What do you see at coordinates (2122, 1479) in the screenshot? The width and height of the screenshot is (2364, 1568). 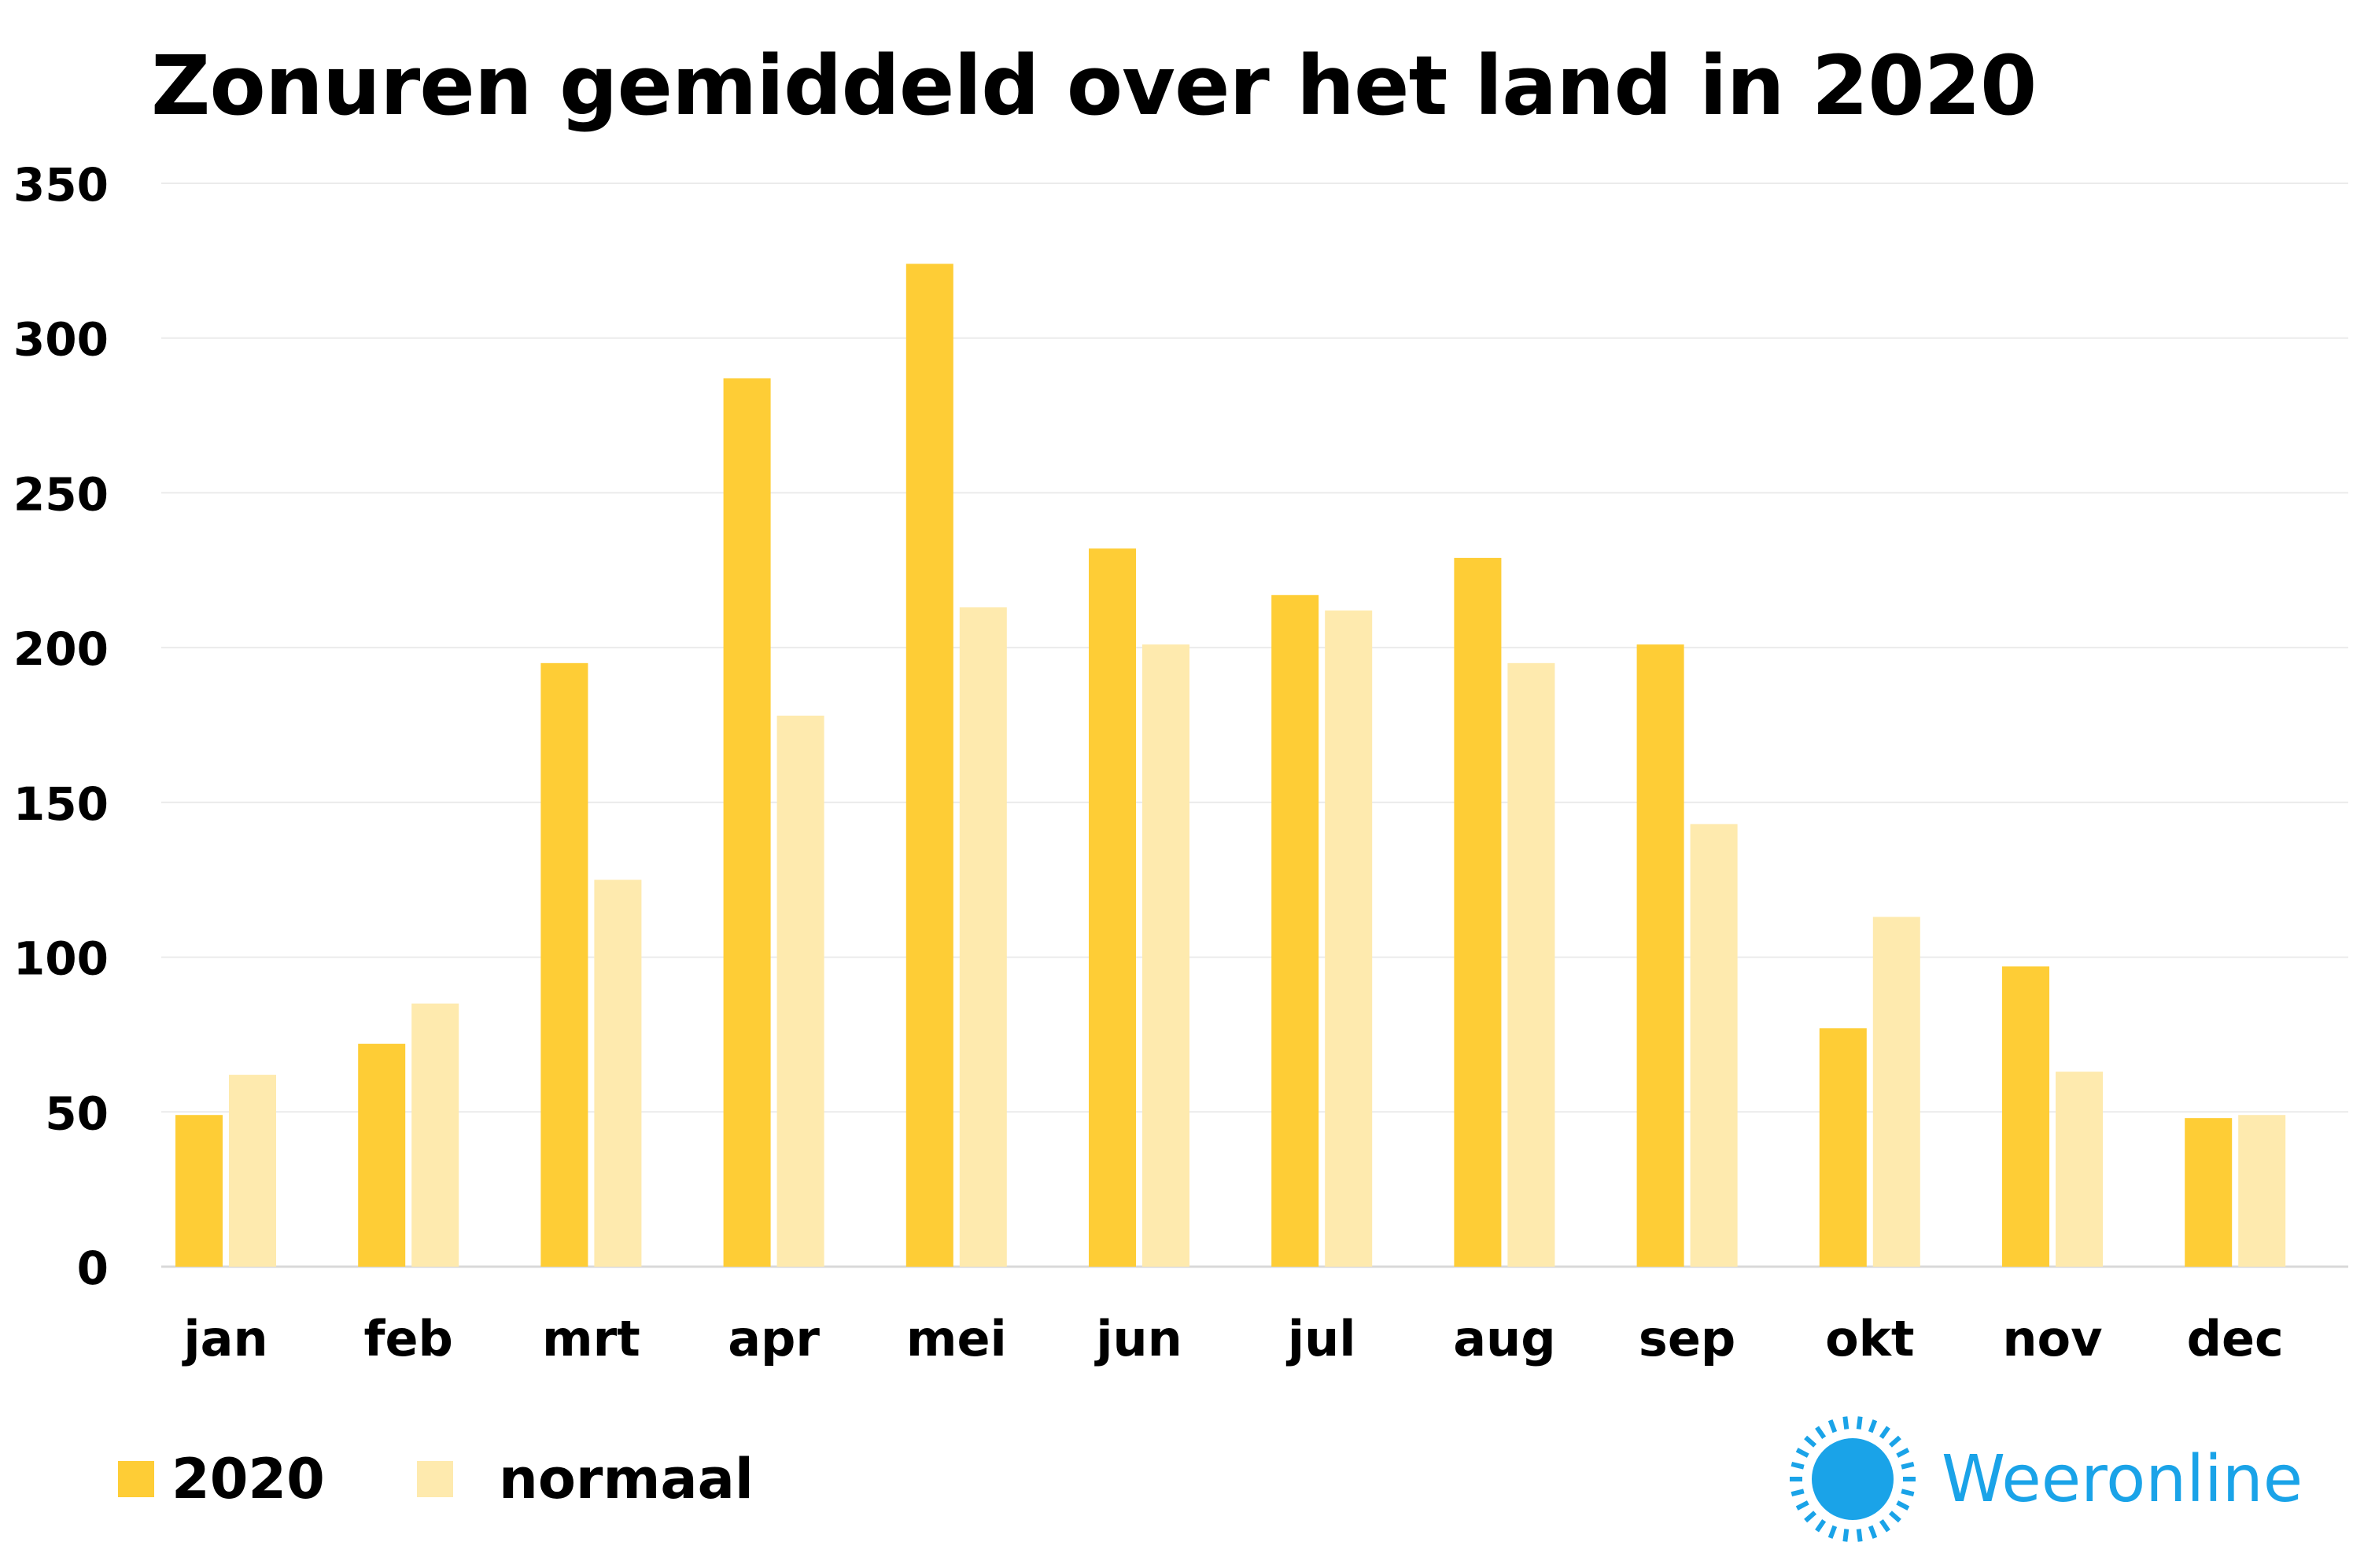 I see `logo-text: Weeronline` at bounding box center [2122, 1479].